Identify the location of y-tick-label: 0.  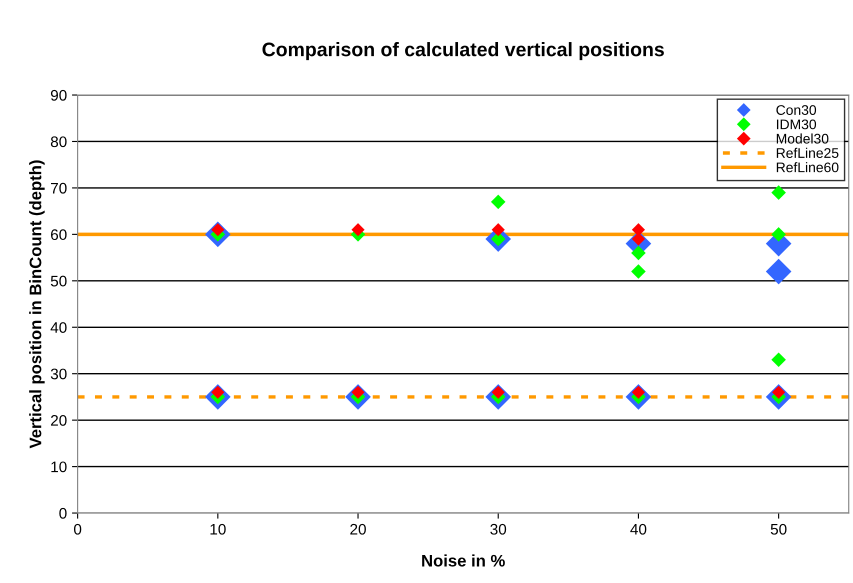
(63, 513).